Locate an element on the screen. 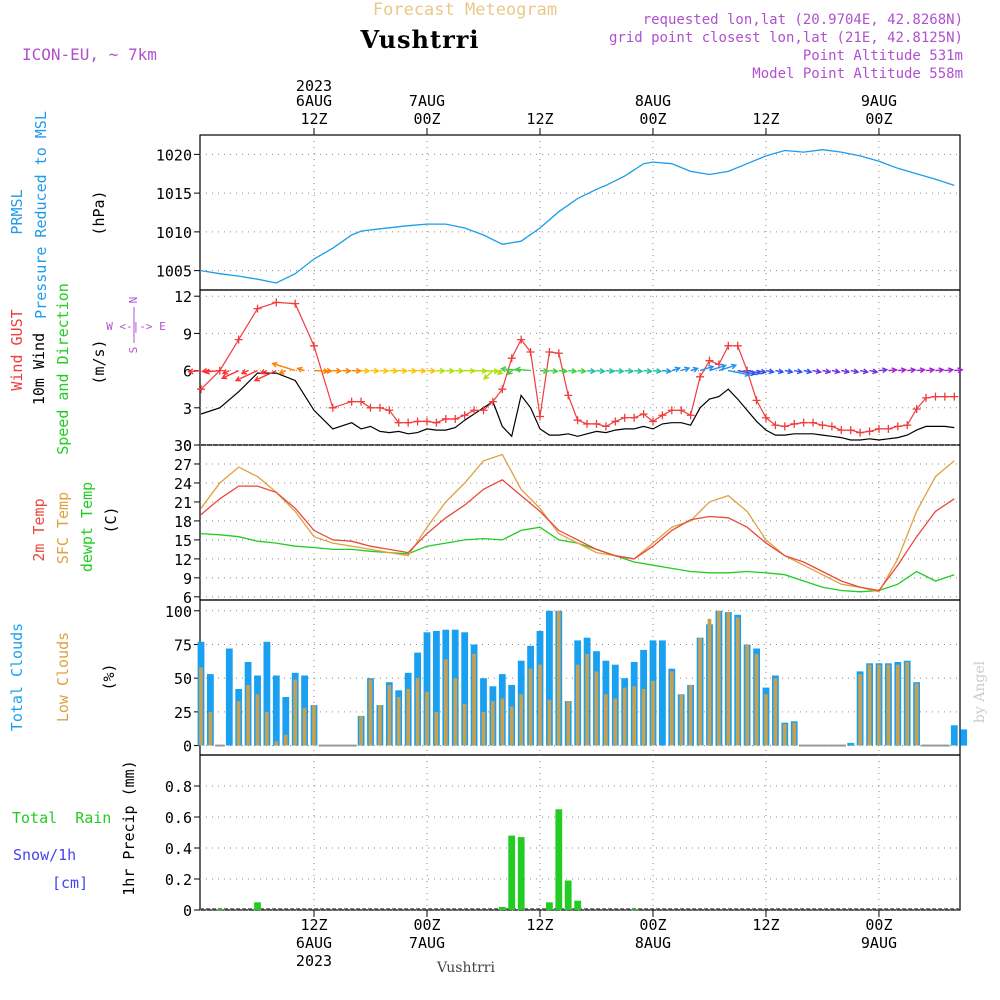 Image resolution: width=1000 pixels, height=1000 pixels. time-label-bottom: 00Z is located at coordinates (426, 925).